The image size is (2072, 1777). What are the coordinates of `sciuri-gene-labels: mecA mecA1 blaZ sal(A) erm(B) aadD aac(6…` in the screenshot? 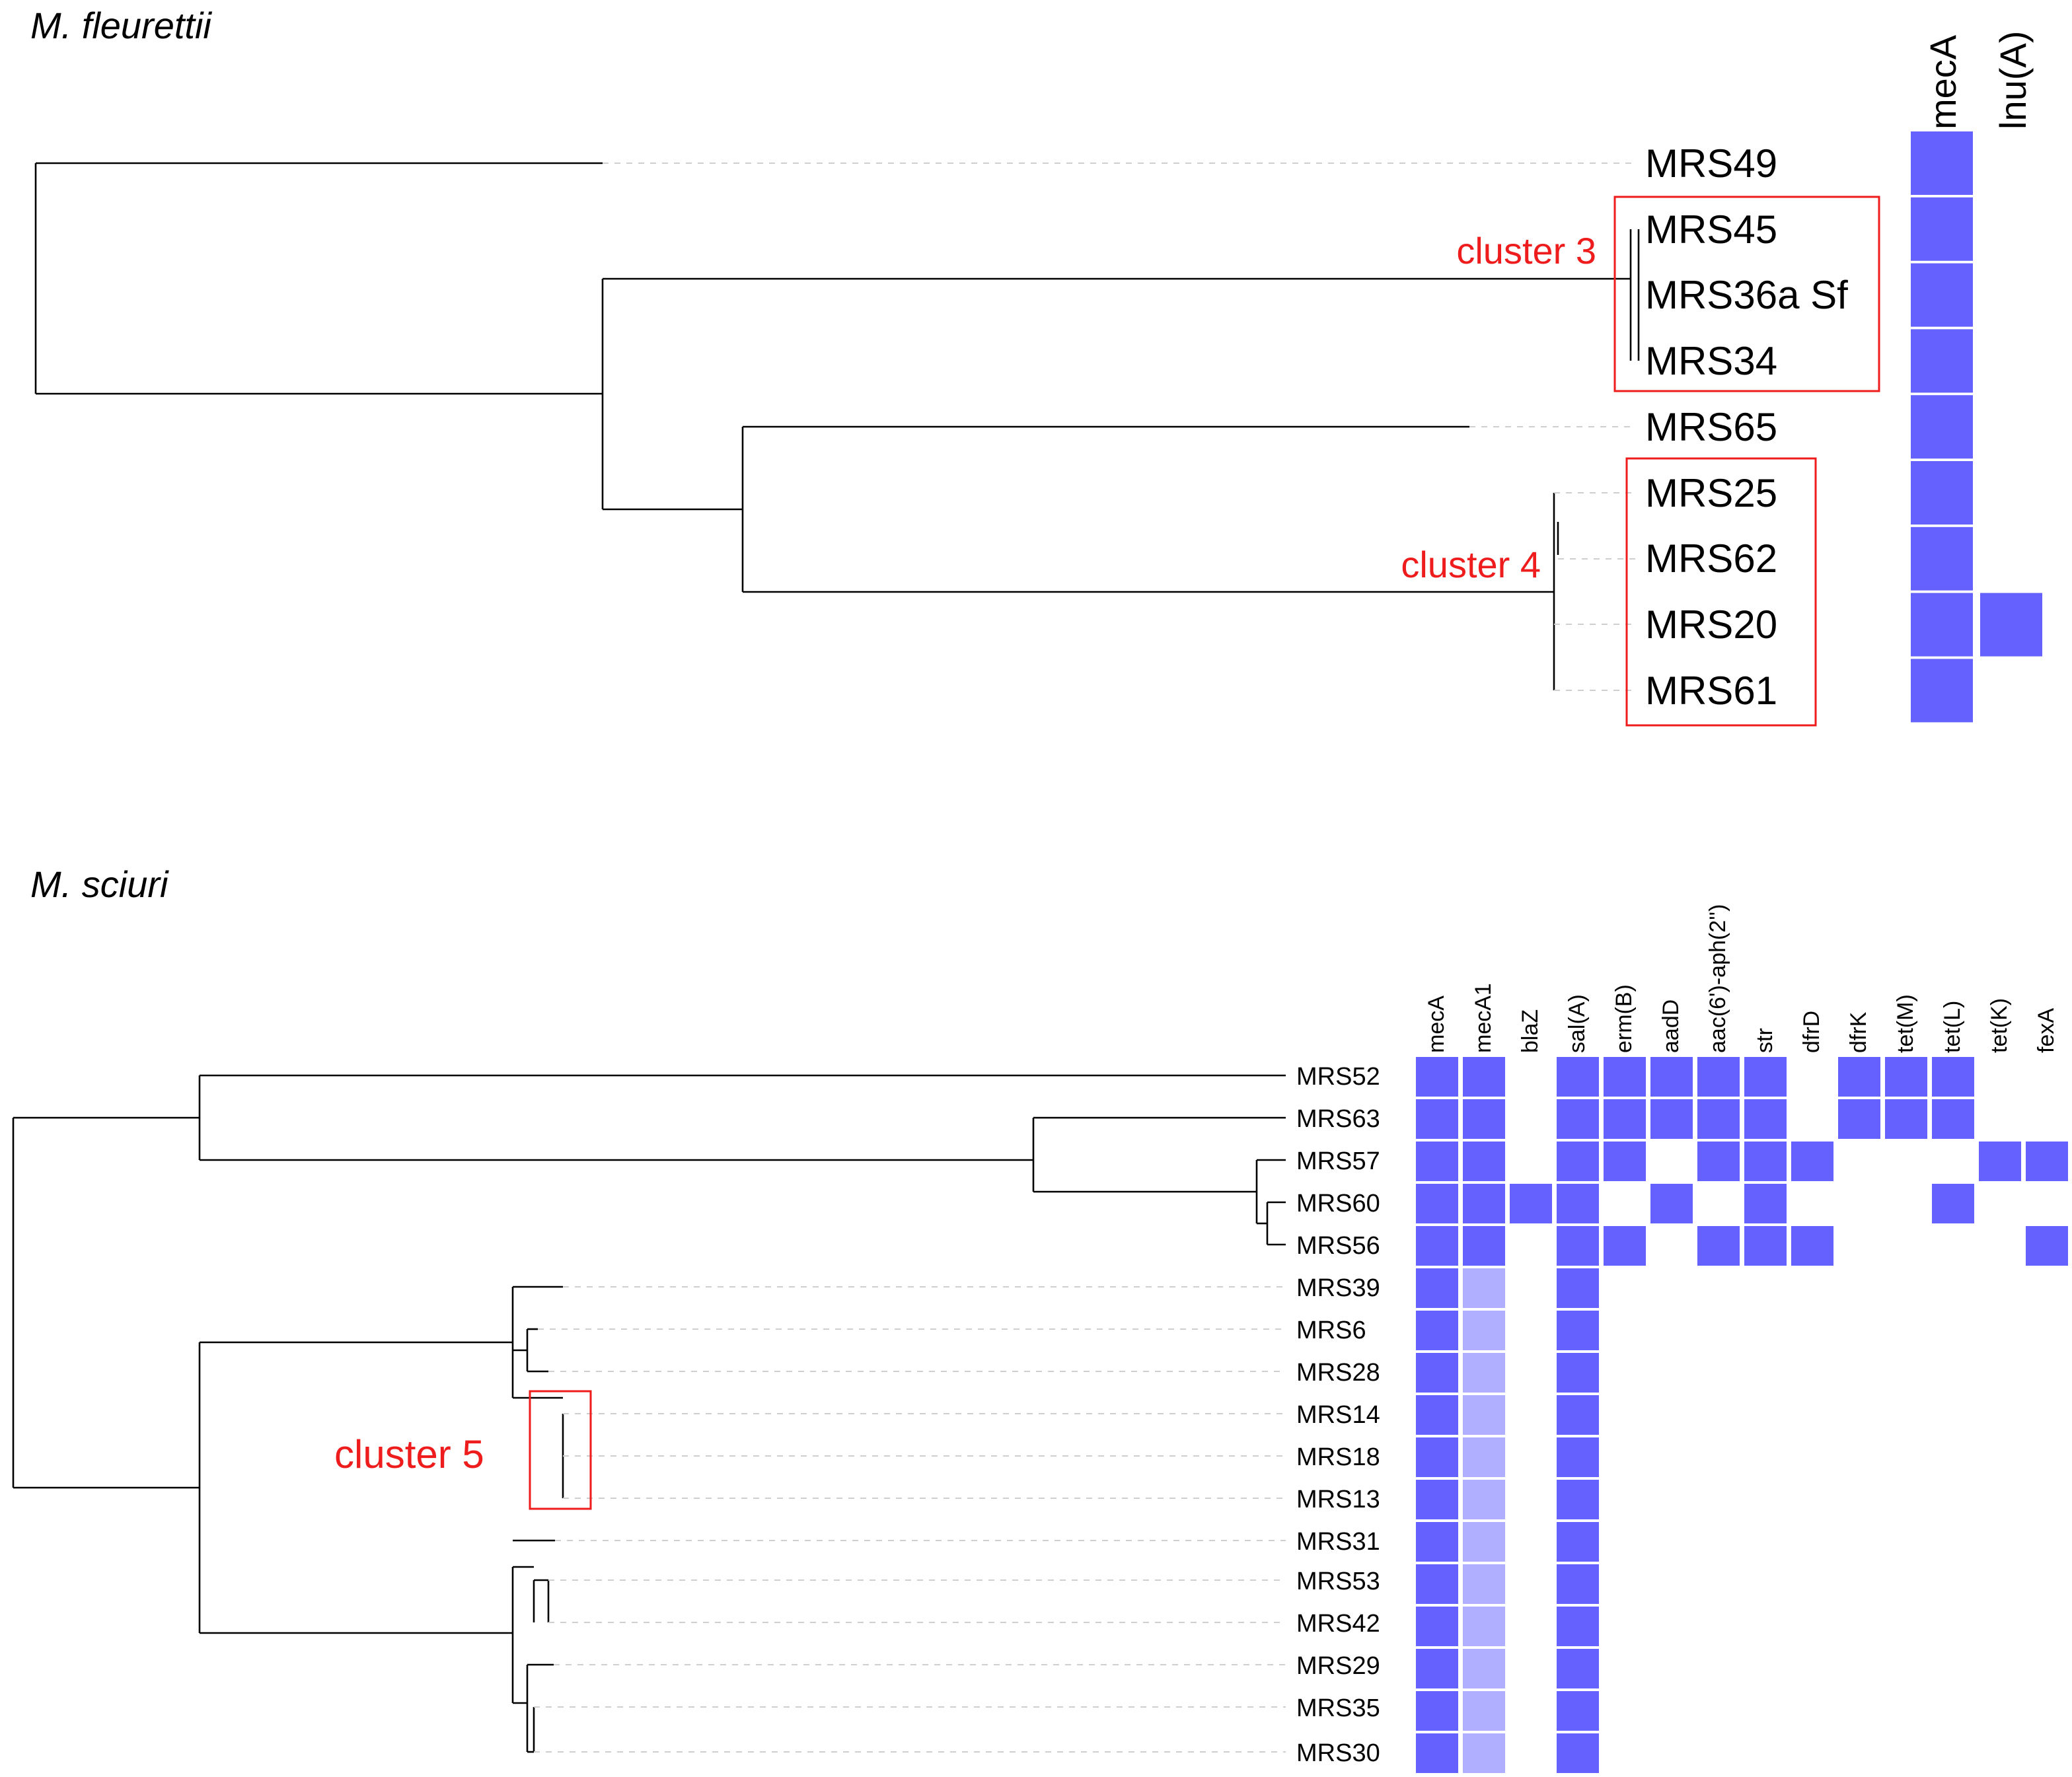 It's located at (1741, 978).